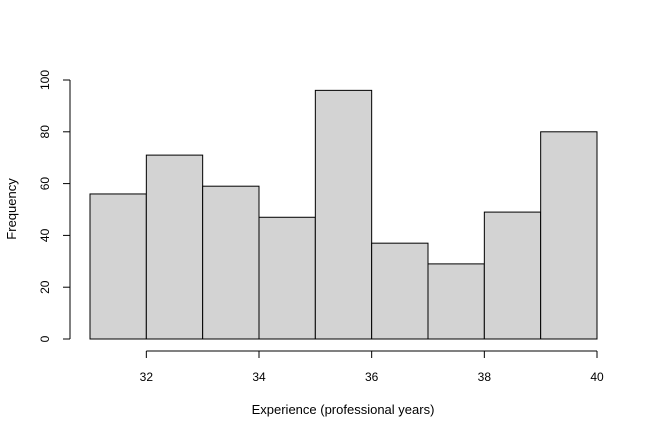  I want to click on y-tick-label: 80, so click(45, 132).